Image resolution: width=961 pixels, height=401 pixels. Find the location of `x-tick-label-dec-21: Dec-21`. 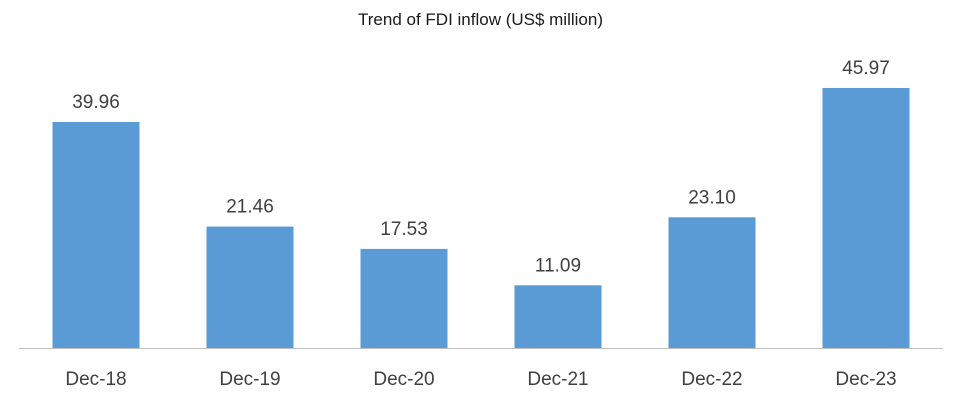

x-tick-label-dec-21: Dec-21 is located at coordinates (557, 379).